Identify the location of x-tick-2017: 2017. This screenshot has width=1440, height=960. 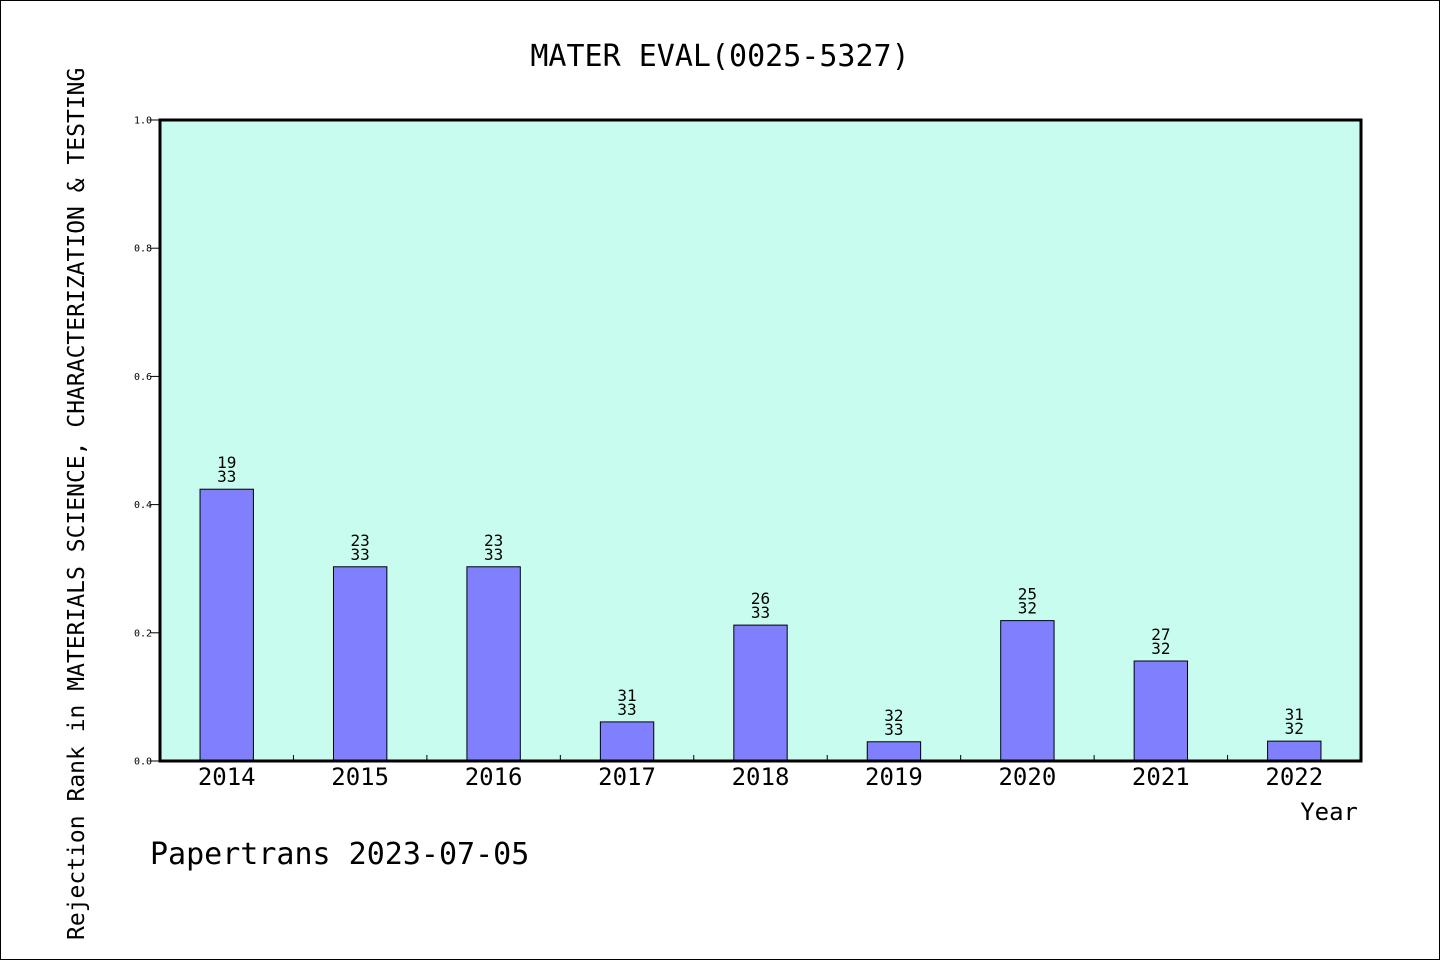
(627, 777).